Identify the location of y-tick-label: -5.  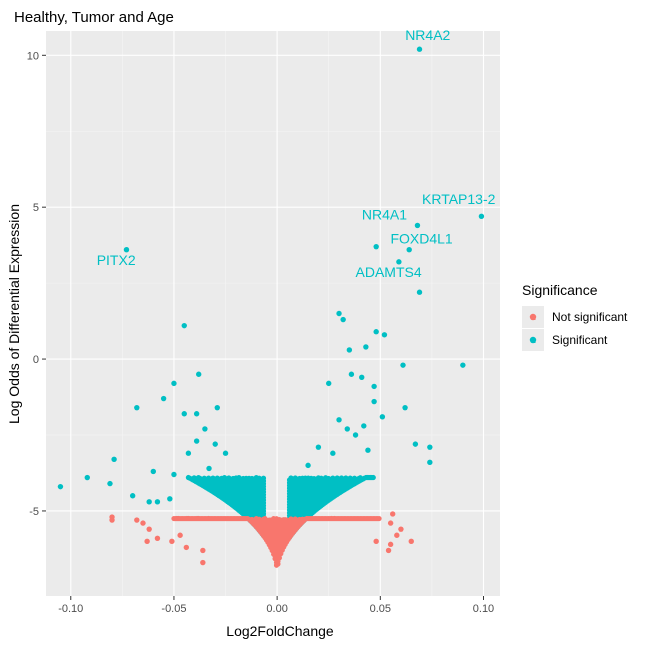
(34, 512).